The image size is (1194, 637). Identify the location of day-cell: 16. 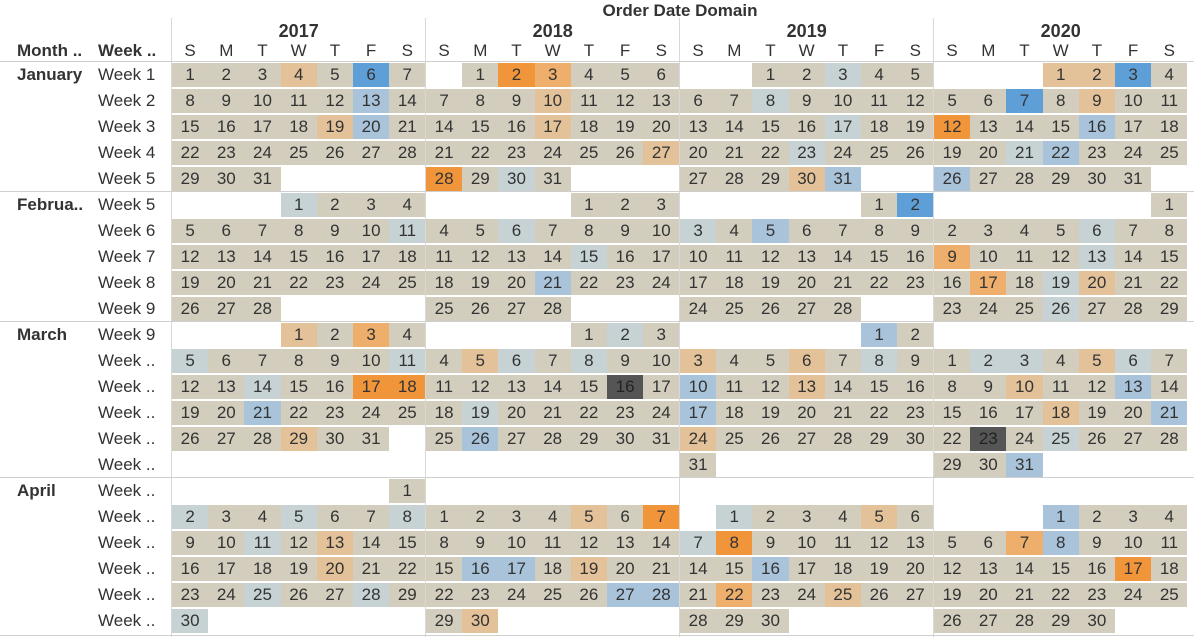
(1096, 569).